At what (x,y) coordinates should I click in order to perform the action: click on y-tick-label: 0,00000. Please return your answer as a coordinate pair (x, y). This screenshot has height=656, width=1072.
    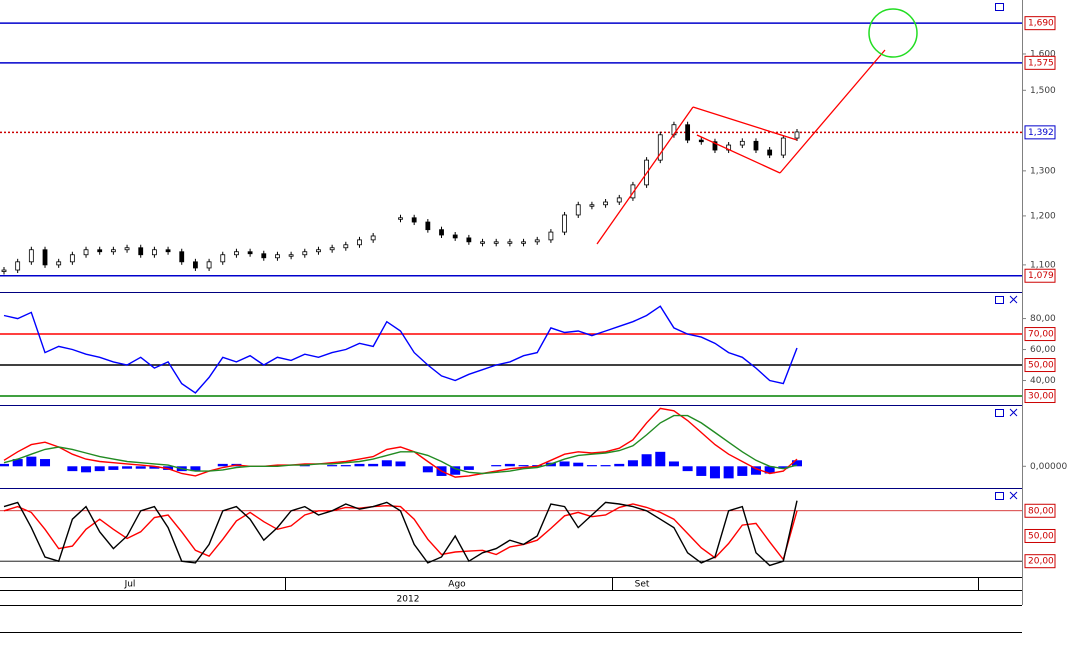
    Looking at the image, I should click on (1048, 467).